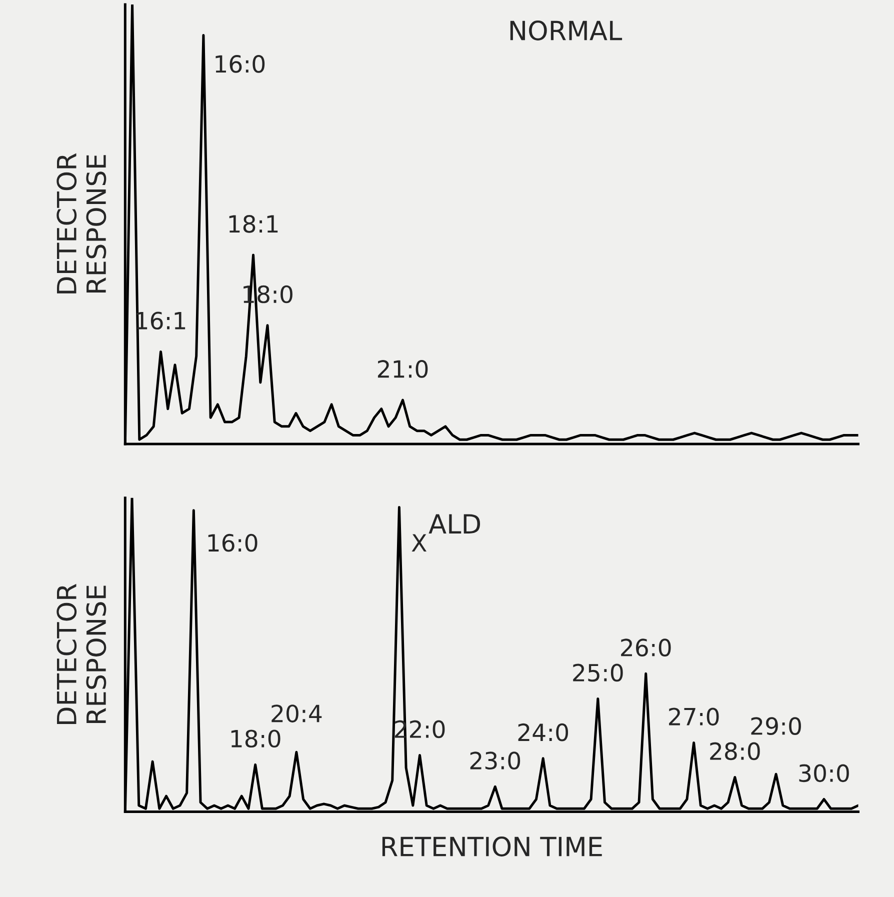 This screenshot has height=897, width=894. Describe the element at coordinates (776, 726) in the screenshot. I see `annotation: 29:0` at that location.